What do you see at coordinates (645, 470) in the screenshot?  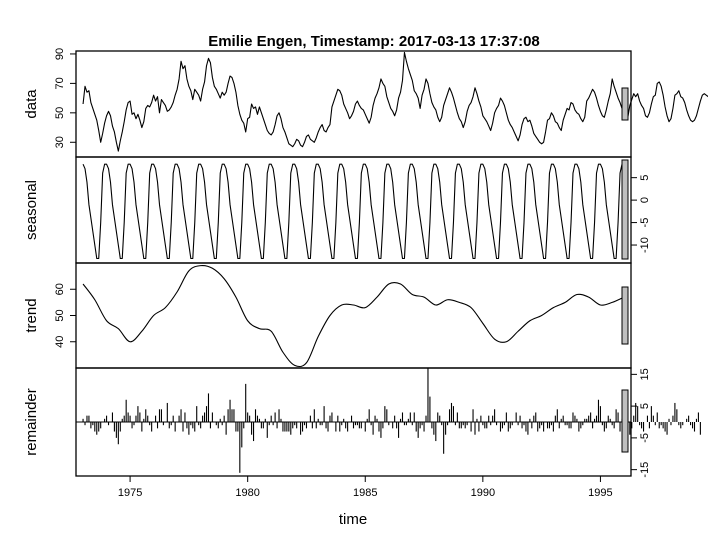 I see `remainder-y-tick-label: -15` at bounding box center [645, 470].